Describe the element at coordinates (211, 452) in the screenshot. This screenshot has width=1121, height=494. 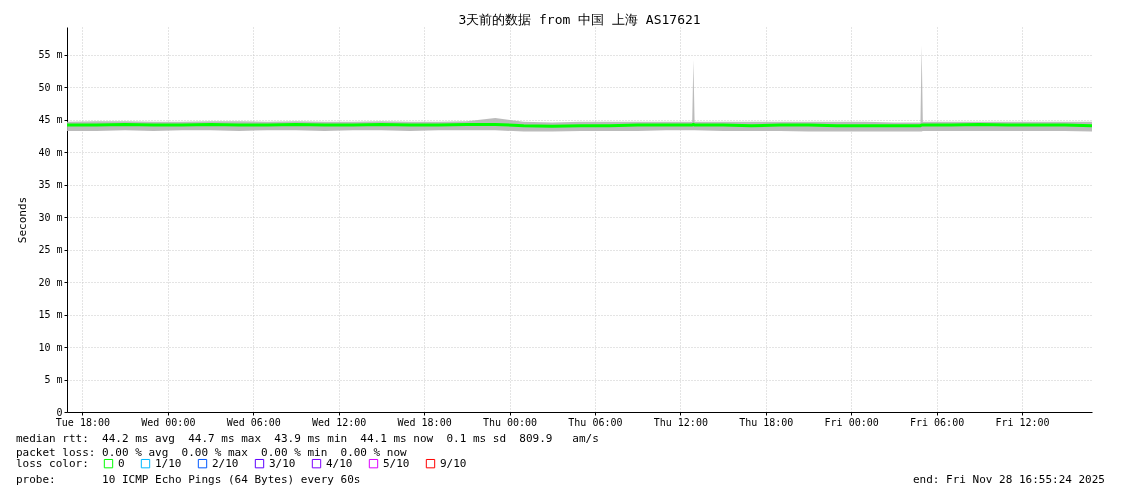
I see `text: packet loss: 0.00 % avg 0.00 % max 0.00 % min 0.00 % now` at that location.